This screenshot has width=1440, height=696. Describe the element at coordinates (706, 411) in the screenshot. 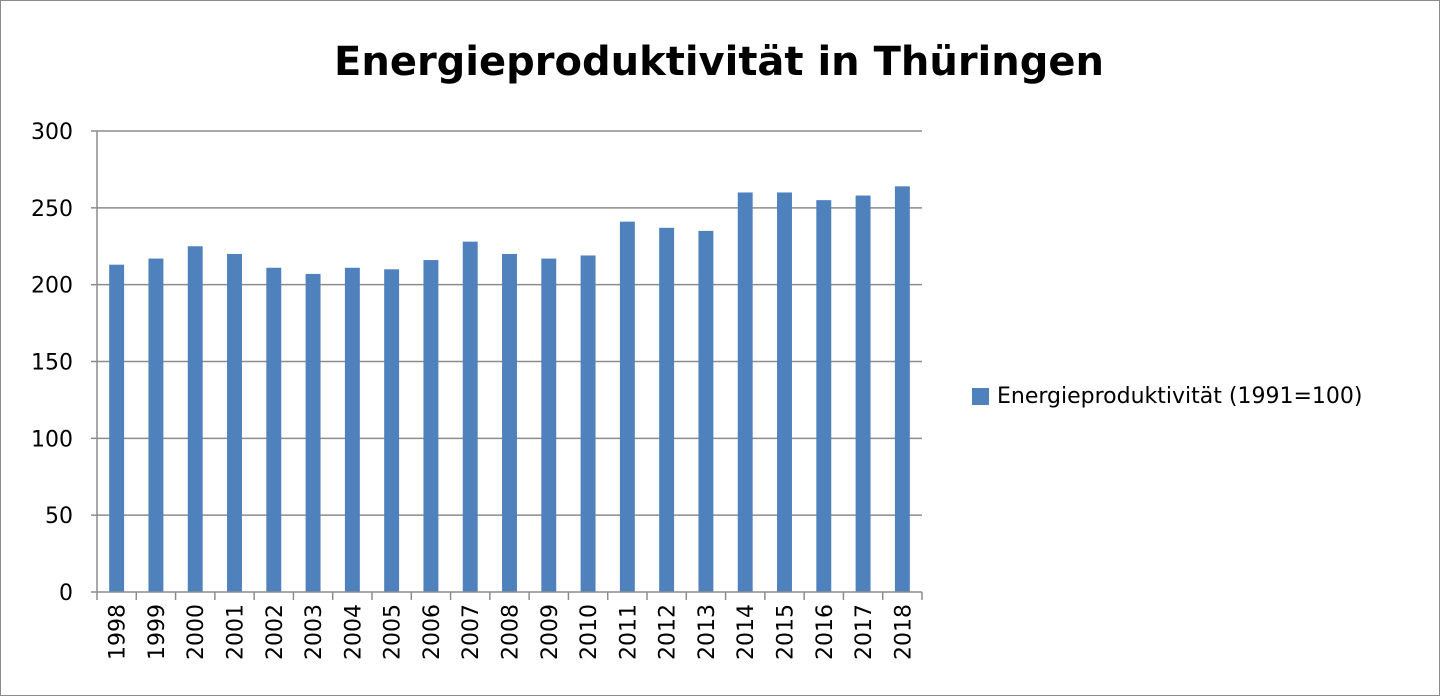

I see `bar-2013` at that location.